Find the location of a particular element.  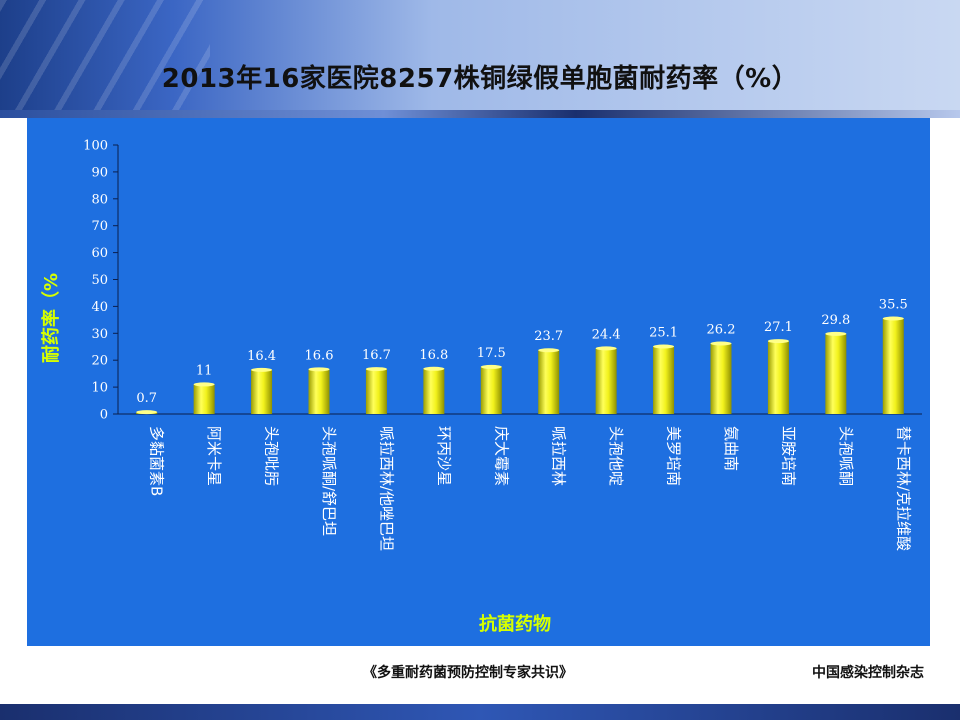

category-label: 亚胺培南 is located at coordinates (788, 456).